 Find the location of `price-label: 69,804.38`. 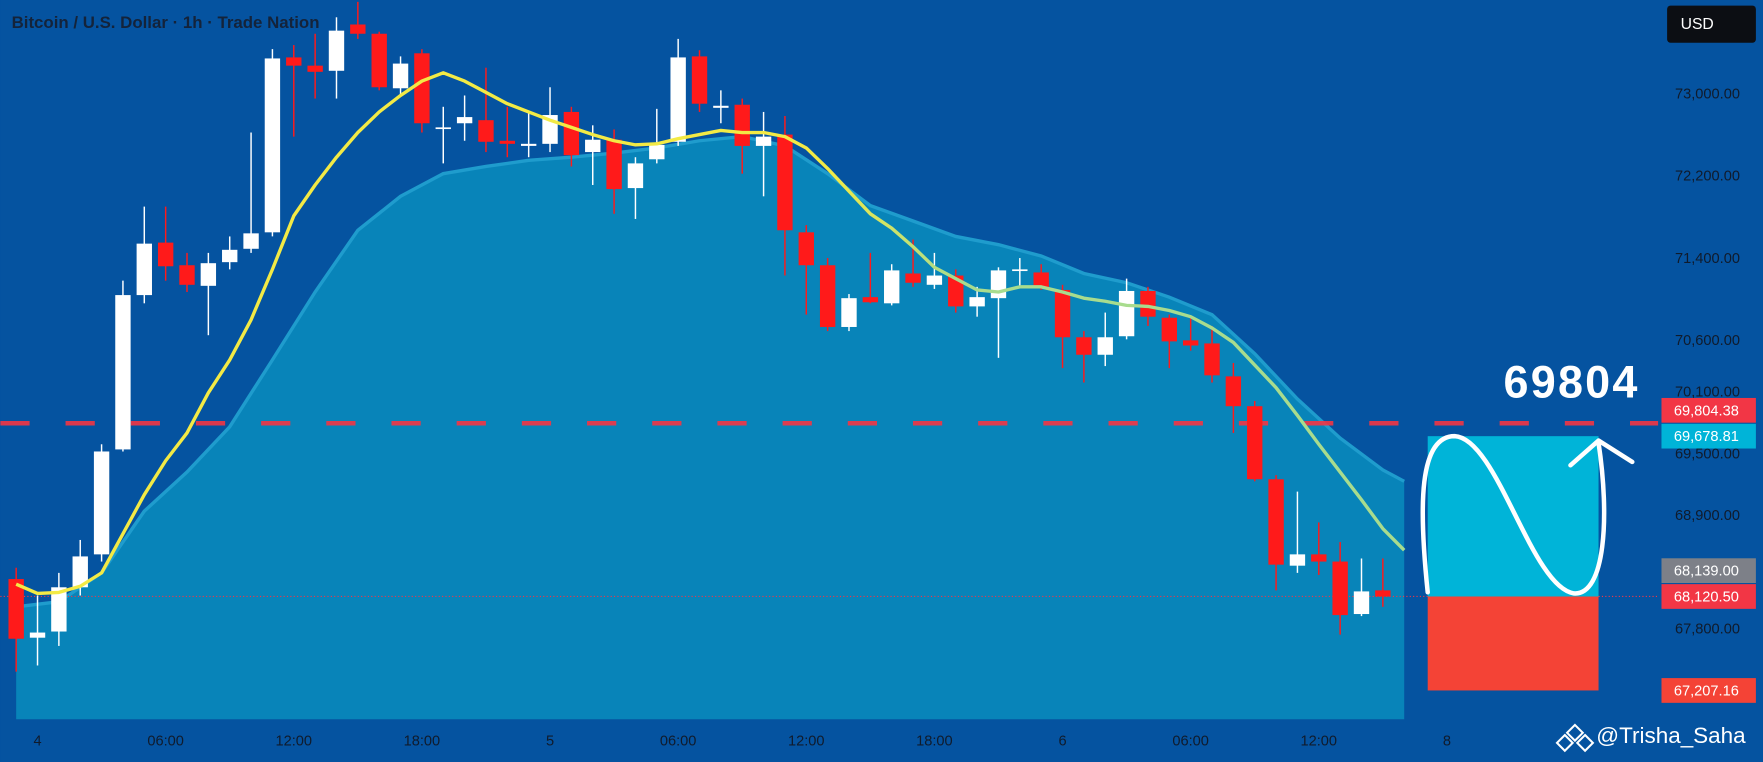

price-label: 69,804.38 is located at coordinates (1706, 411).